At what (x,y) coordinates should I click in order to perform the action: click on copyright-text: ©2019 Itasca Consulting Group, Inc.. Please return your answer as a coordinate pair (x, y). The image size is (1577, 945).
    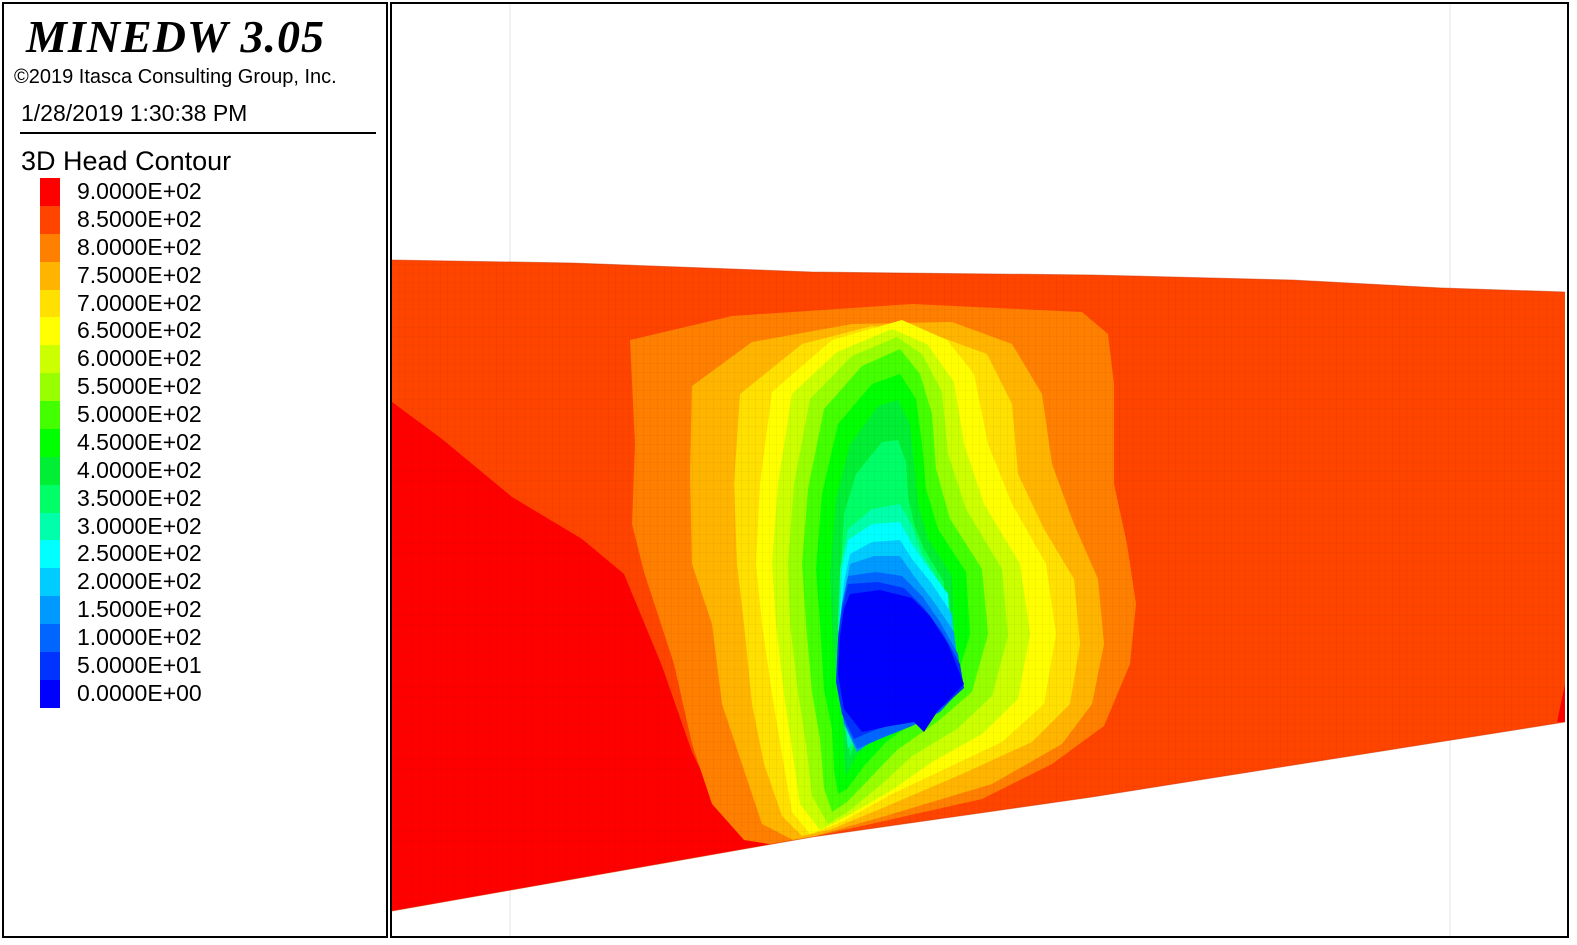
    Looking at the image, I should click on (175, 77).